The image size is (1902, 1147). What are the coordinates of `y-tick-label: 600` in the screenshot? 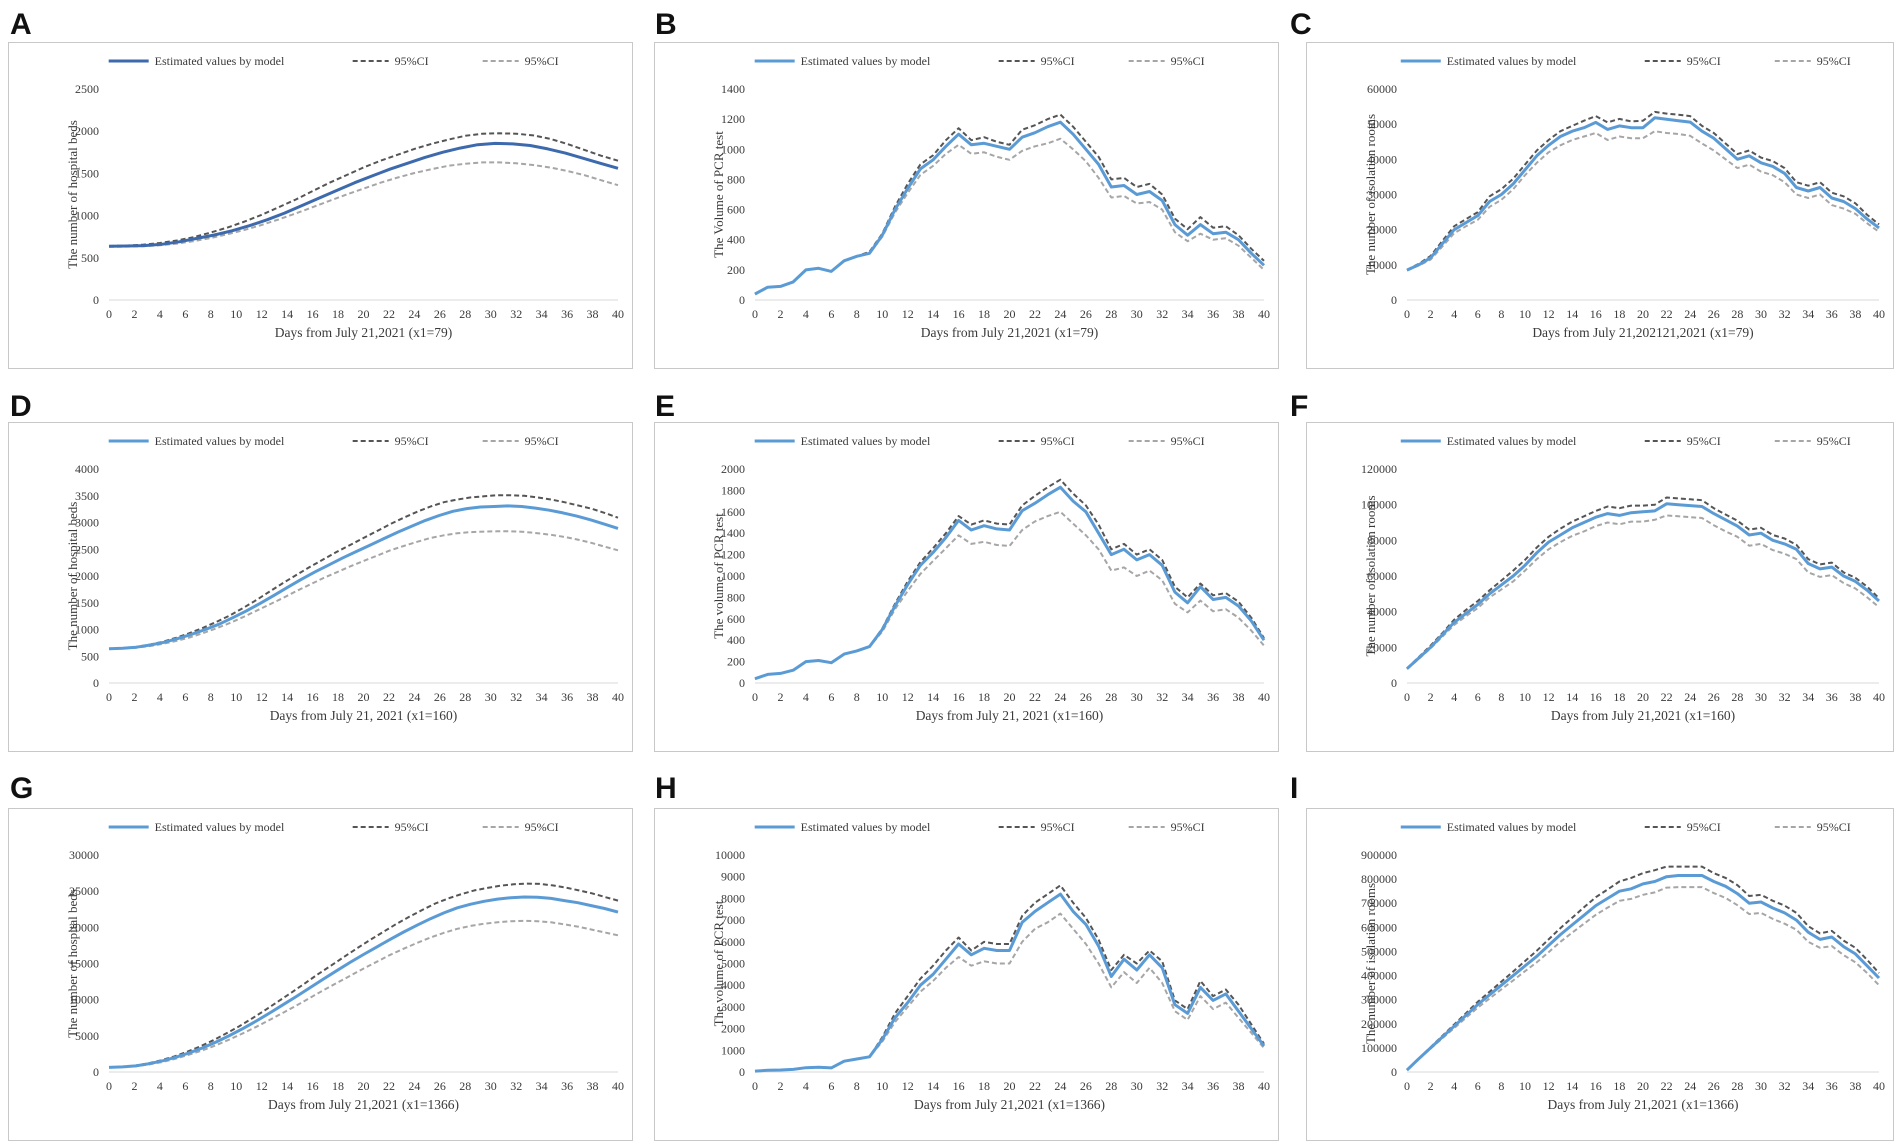 It's located at (736, 619).